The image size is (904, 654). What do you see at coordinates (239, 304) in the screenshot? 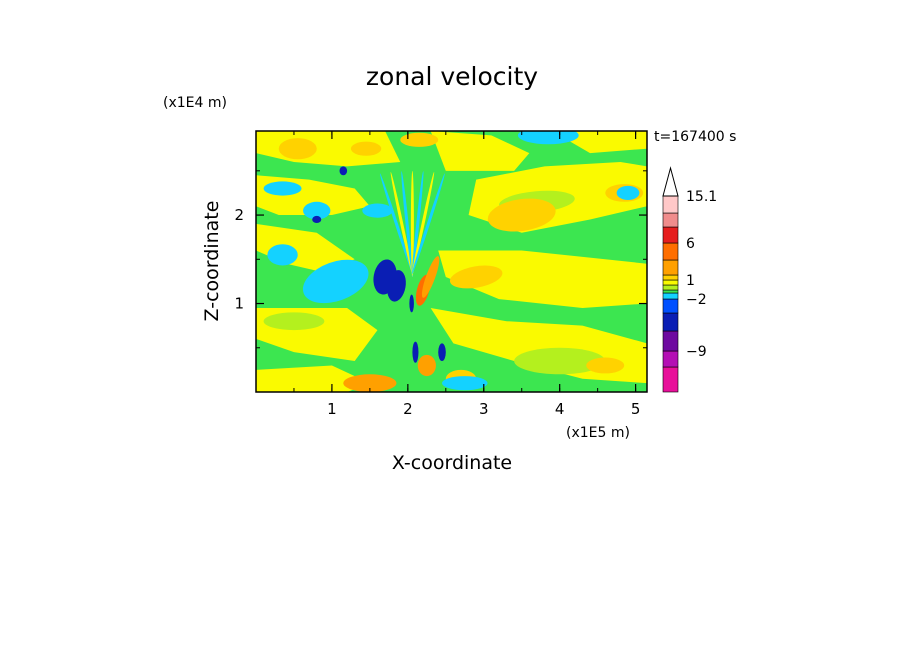
I see `y-tick-label: 1` at bounding box center [239, 304].